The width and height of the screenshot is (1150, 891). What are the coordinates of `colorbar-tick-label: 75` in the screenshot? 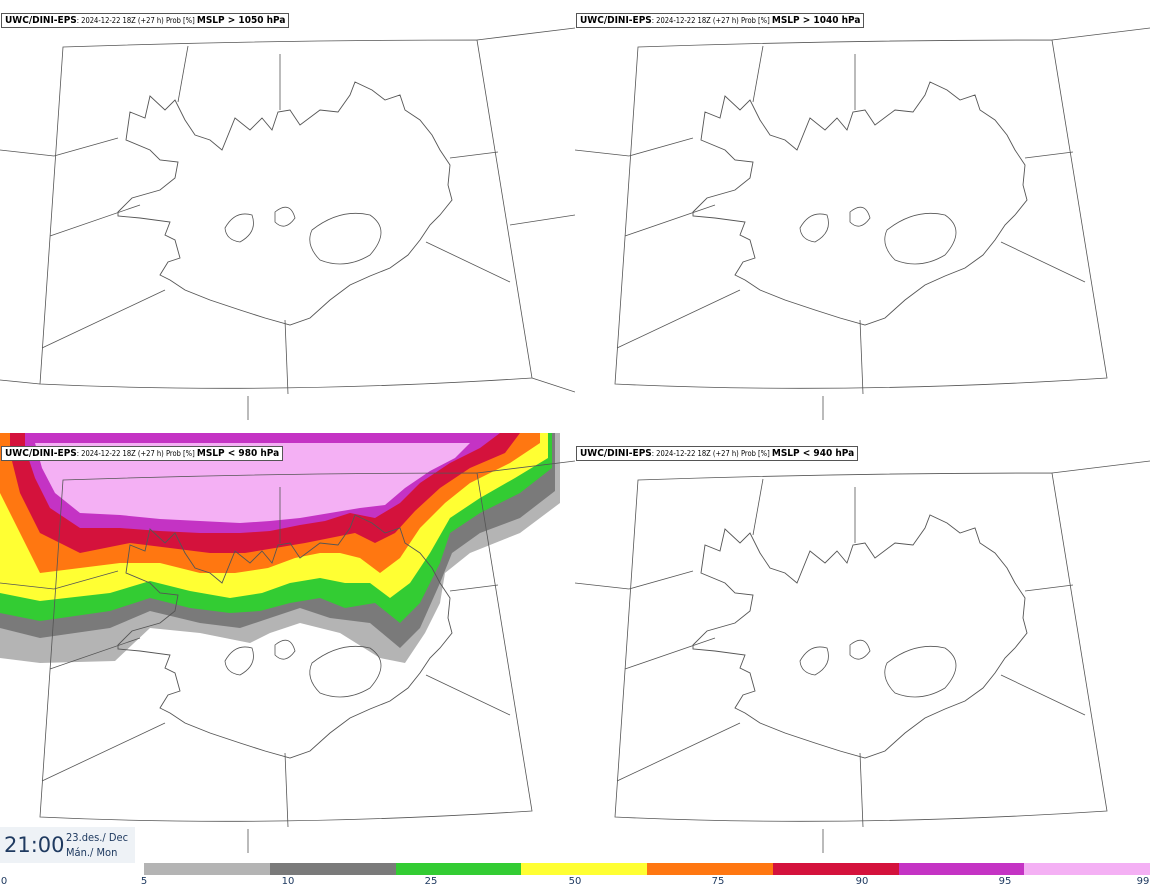 It's located at (718, 881).